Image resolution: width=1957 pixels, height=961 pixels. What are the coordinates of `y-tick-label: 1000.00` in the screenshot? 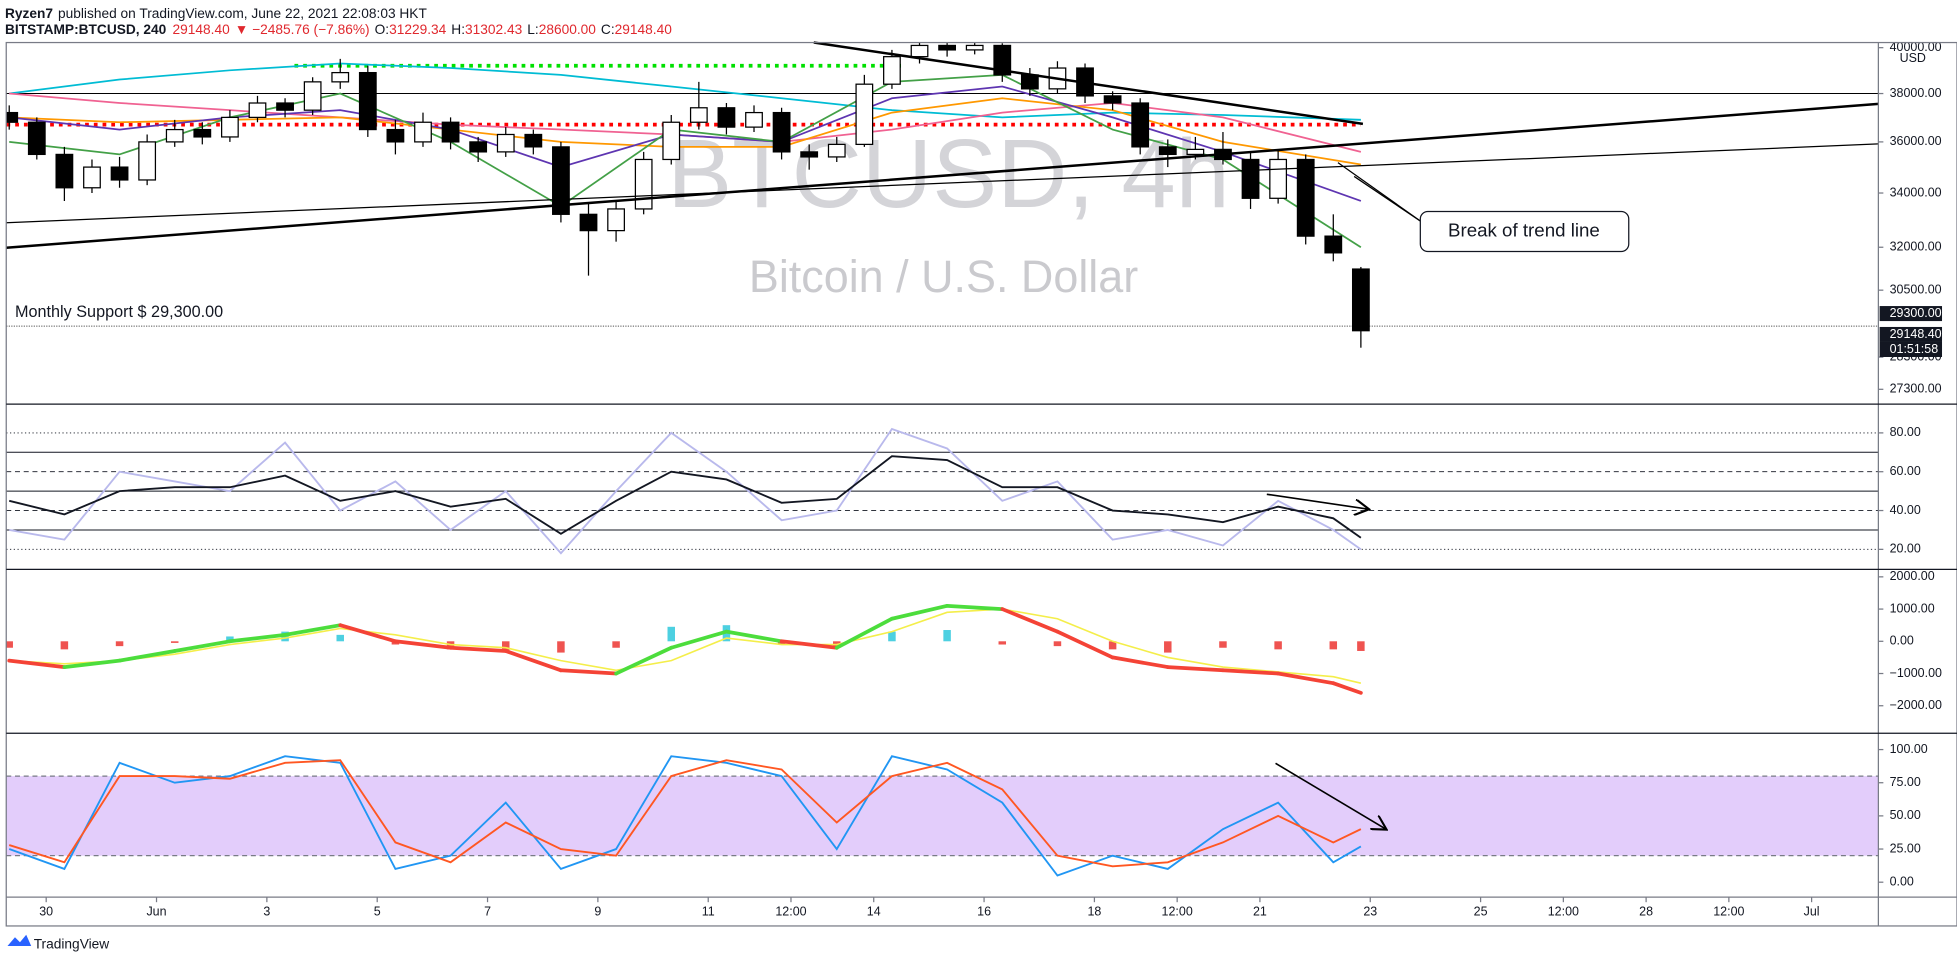 It's located at (1912, 608).